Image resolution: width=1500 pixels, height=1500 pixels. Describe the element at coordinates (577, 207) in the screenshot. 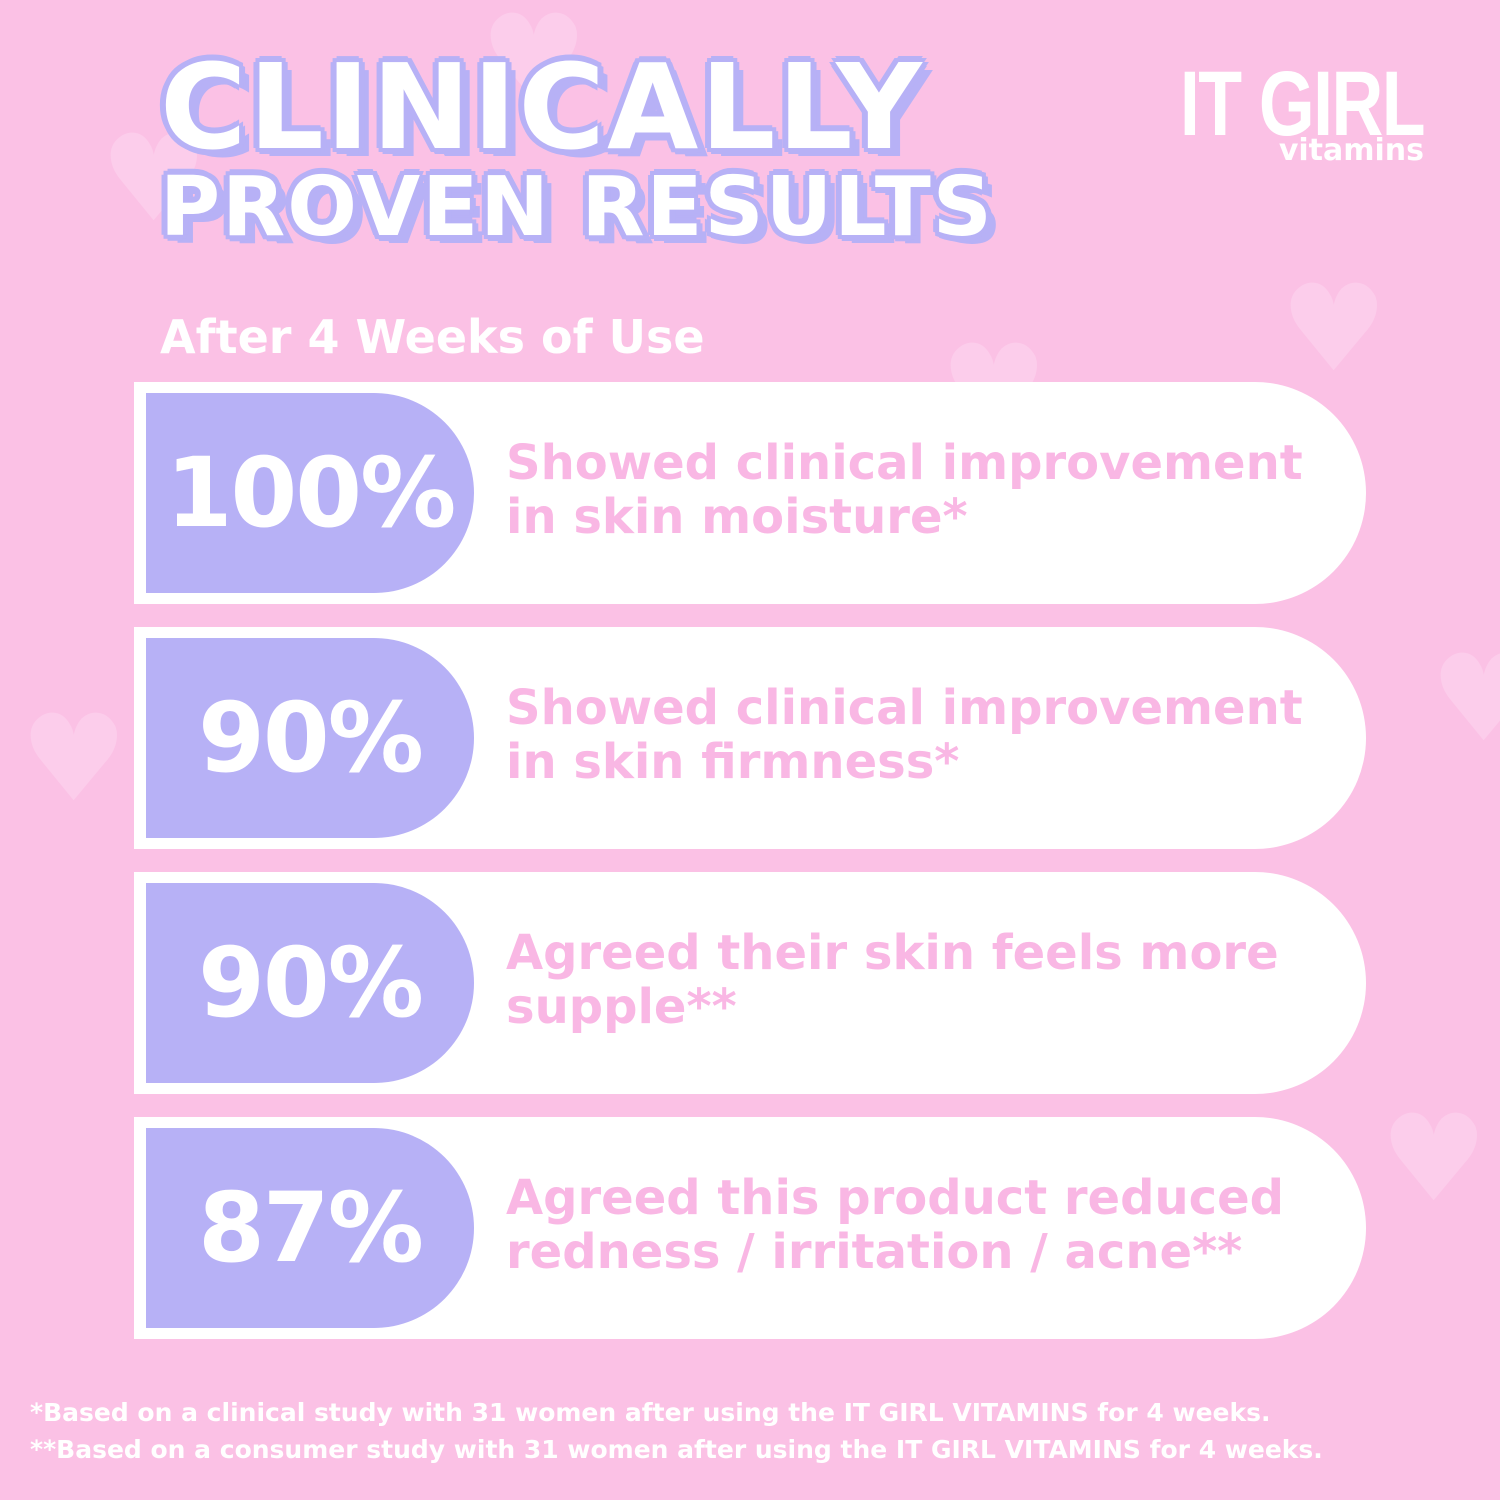

I see `title-line-2: PROVEN RESULTS` at that location.